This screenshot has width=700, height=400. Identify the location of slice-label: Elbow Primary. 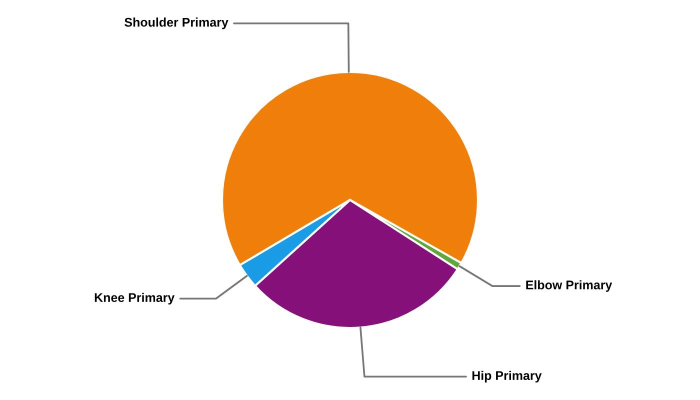
(569, 286).